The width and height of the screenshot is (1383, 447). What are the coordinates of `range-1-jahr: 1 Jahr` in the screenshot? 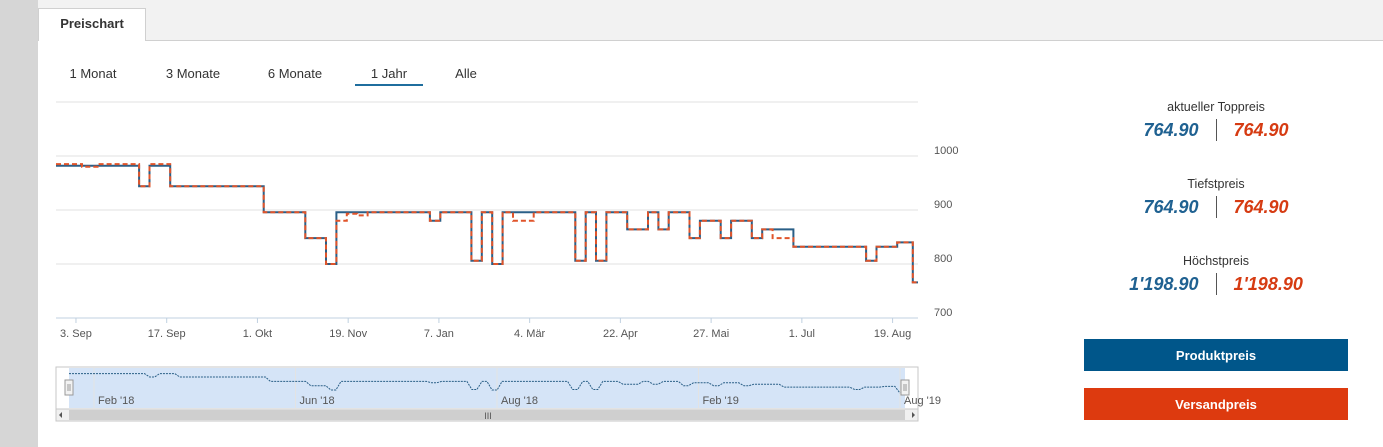 It's located at (389, 74).